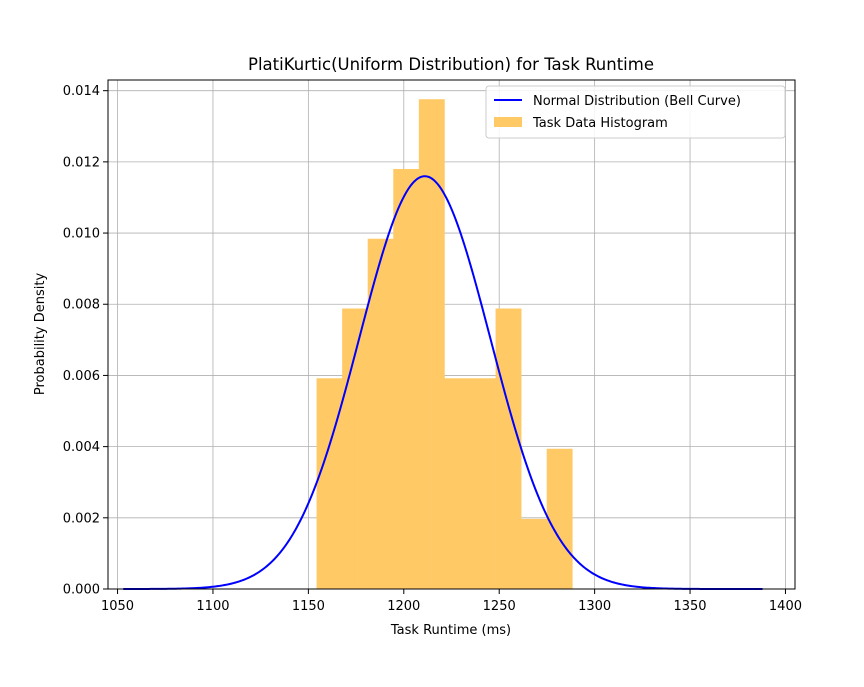 The height and width of the screenshot is (687, 864). I want to click on x-tick-label: 1300, so click(594, 606).